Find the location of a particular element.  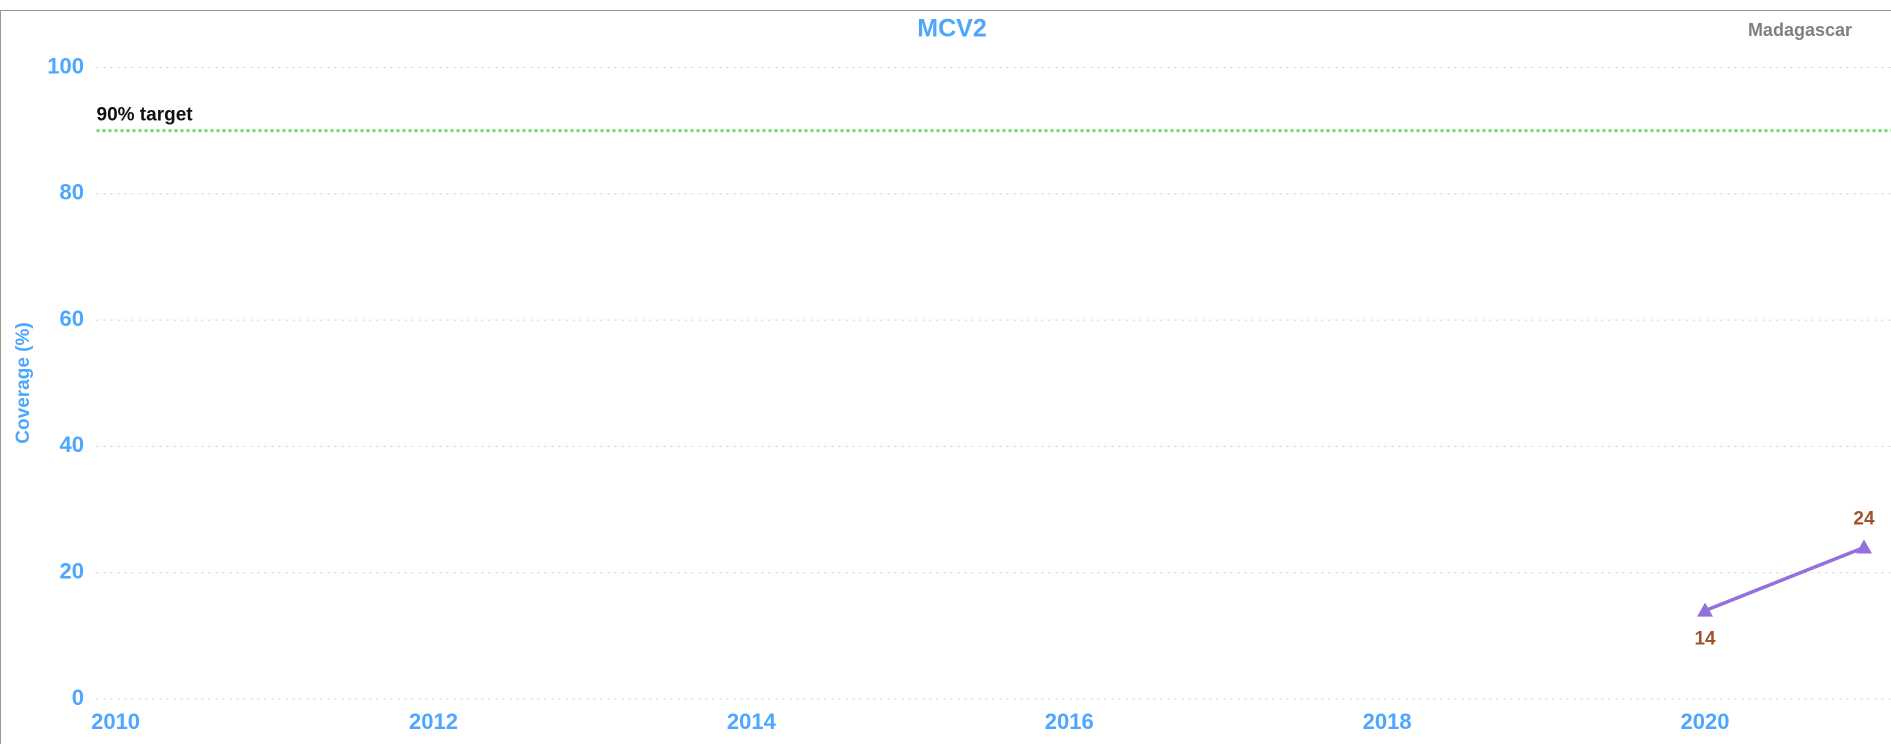

chart-title: MCV2 is located at coordinates (951, 29).